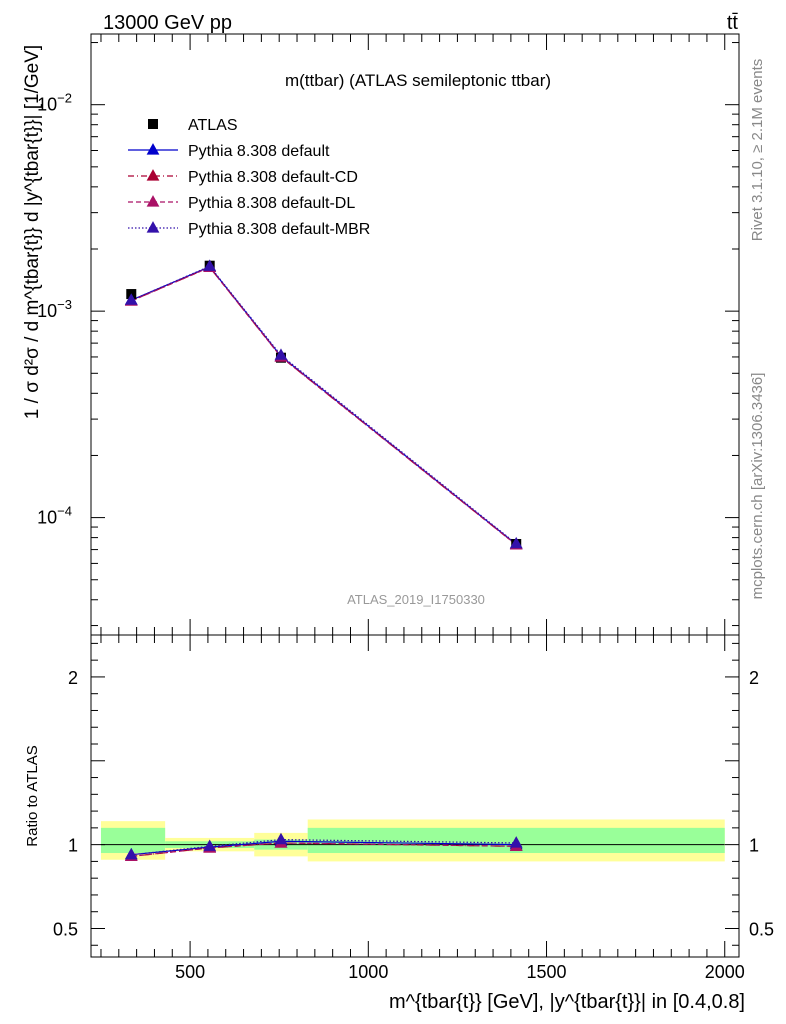  What do you see at coordinates (190, 972) in the screenshot?
I see `x-tick-label: 500` at bounding box center [190, 972].